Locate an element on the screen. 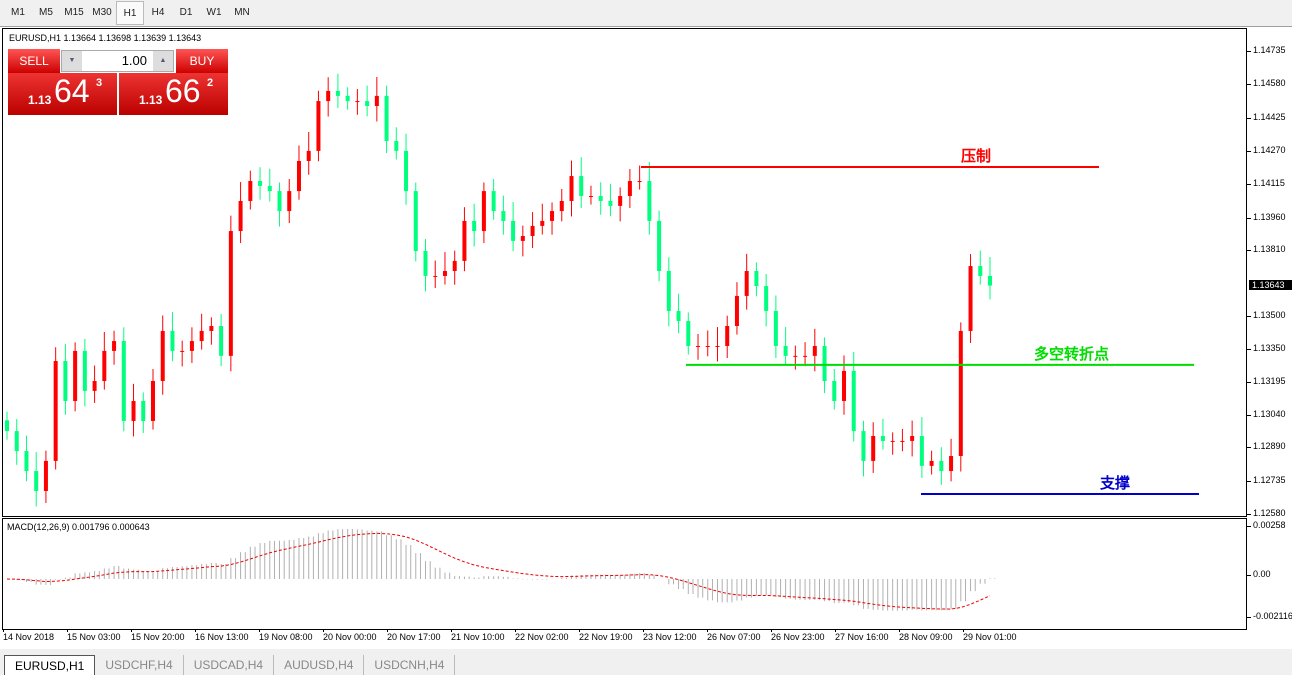  lot-input: ▼ 1.00 ▲ is located at coordinates (117, 61).